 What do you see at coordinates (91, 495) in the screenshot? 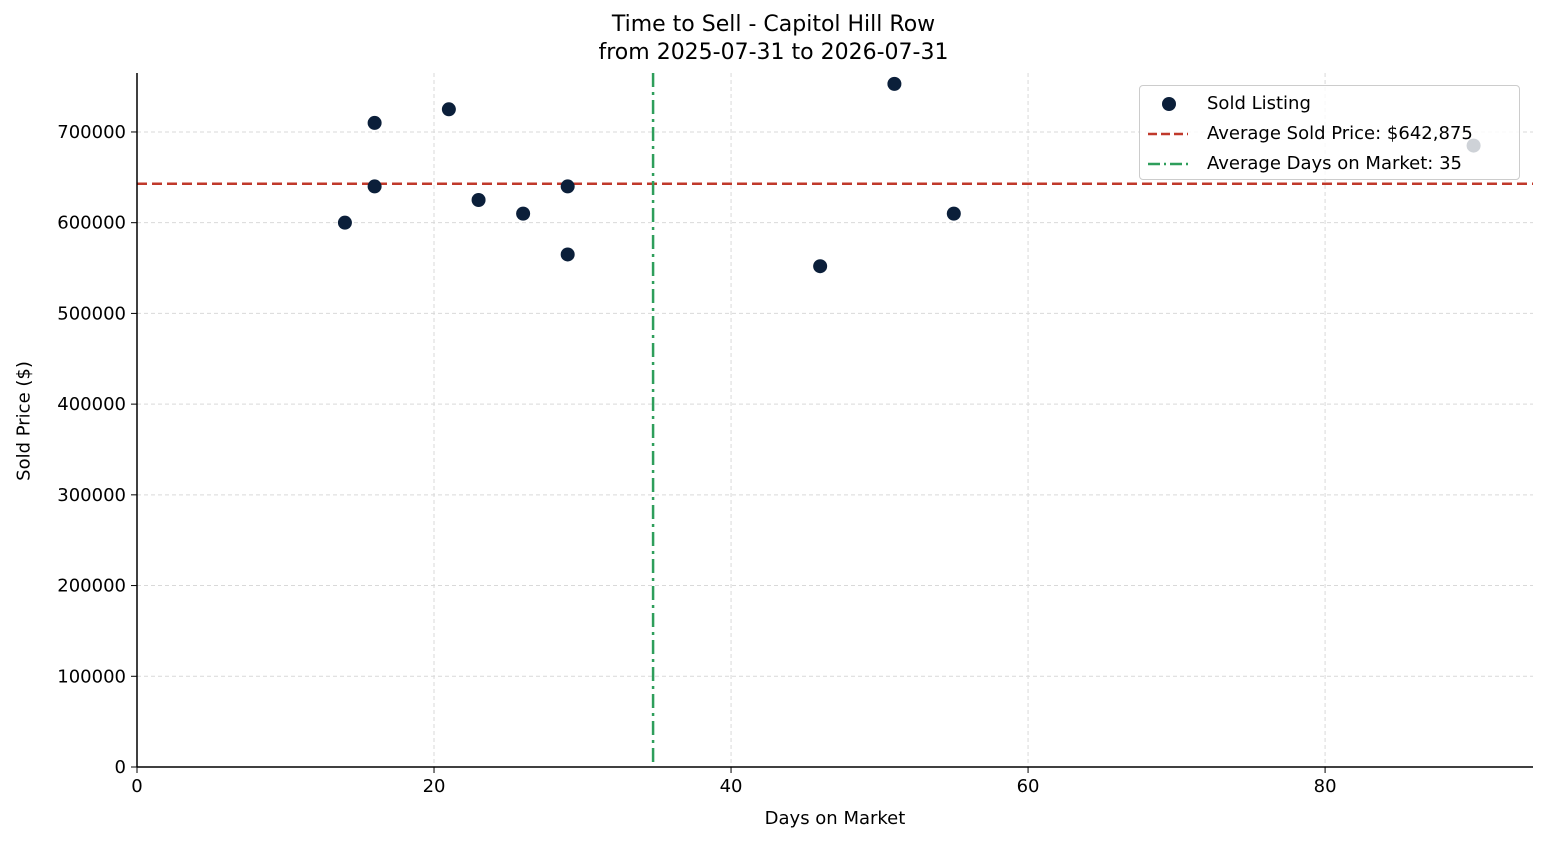
I see `y-tick-label: 300000` at bounding box center [91, 495].